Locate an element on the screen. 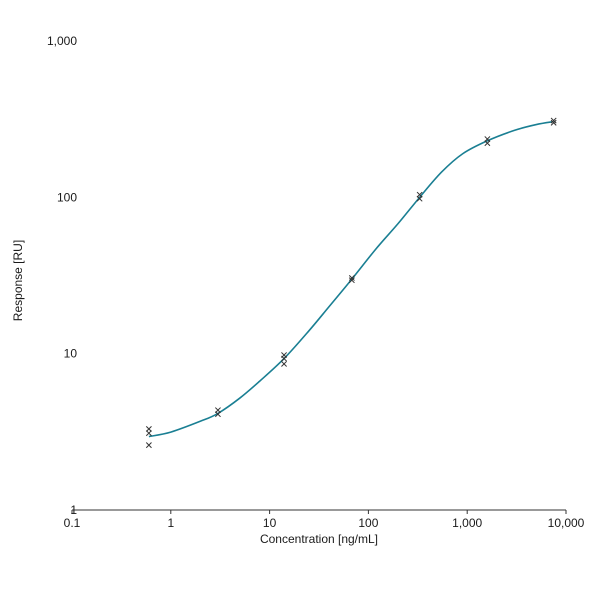 The height and width of the screenshot is (605, 600). y-axis-ticks: 1 10 100 1,000 is located at coordinates (62, 275).